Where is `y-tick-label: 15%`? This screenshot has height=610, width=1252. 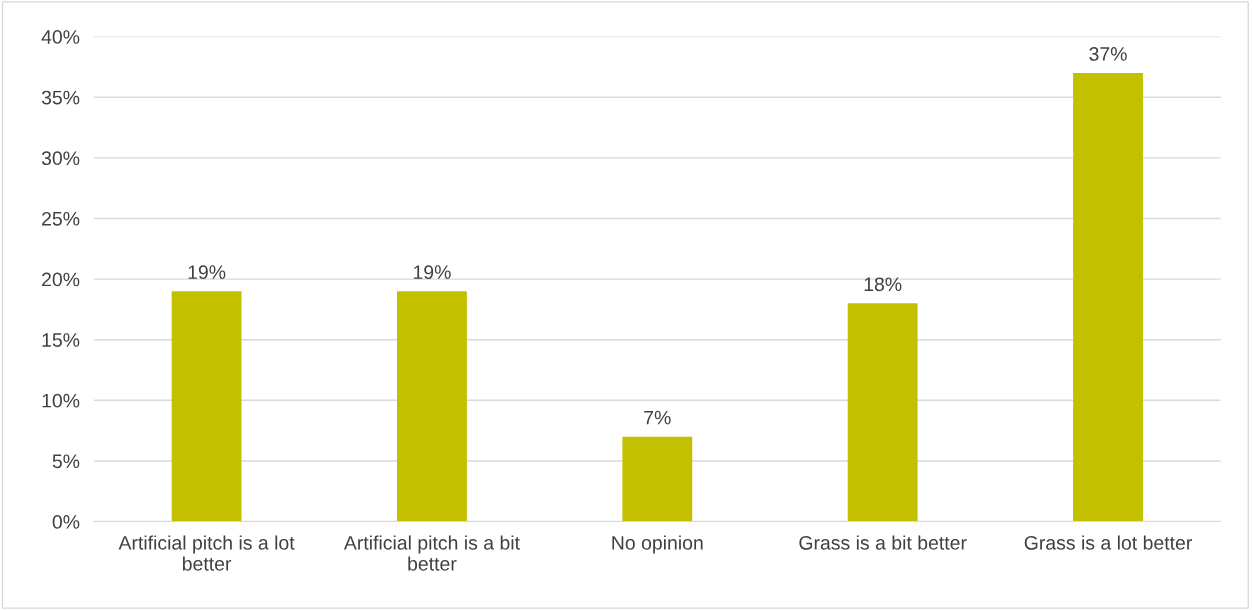 y-tick-label: 15% is located at coordinates (61, 340).